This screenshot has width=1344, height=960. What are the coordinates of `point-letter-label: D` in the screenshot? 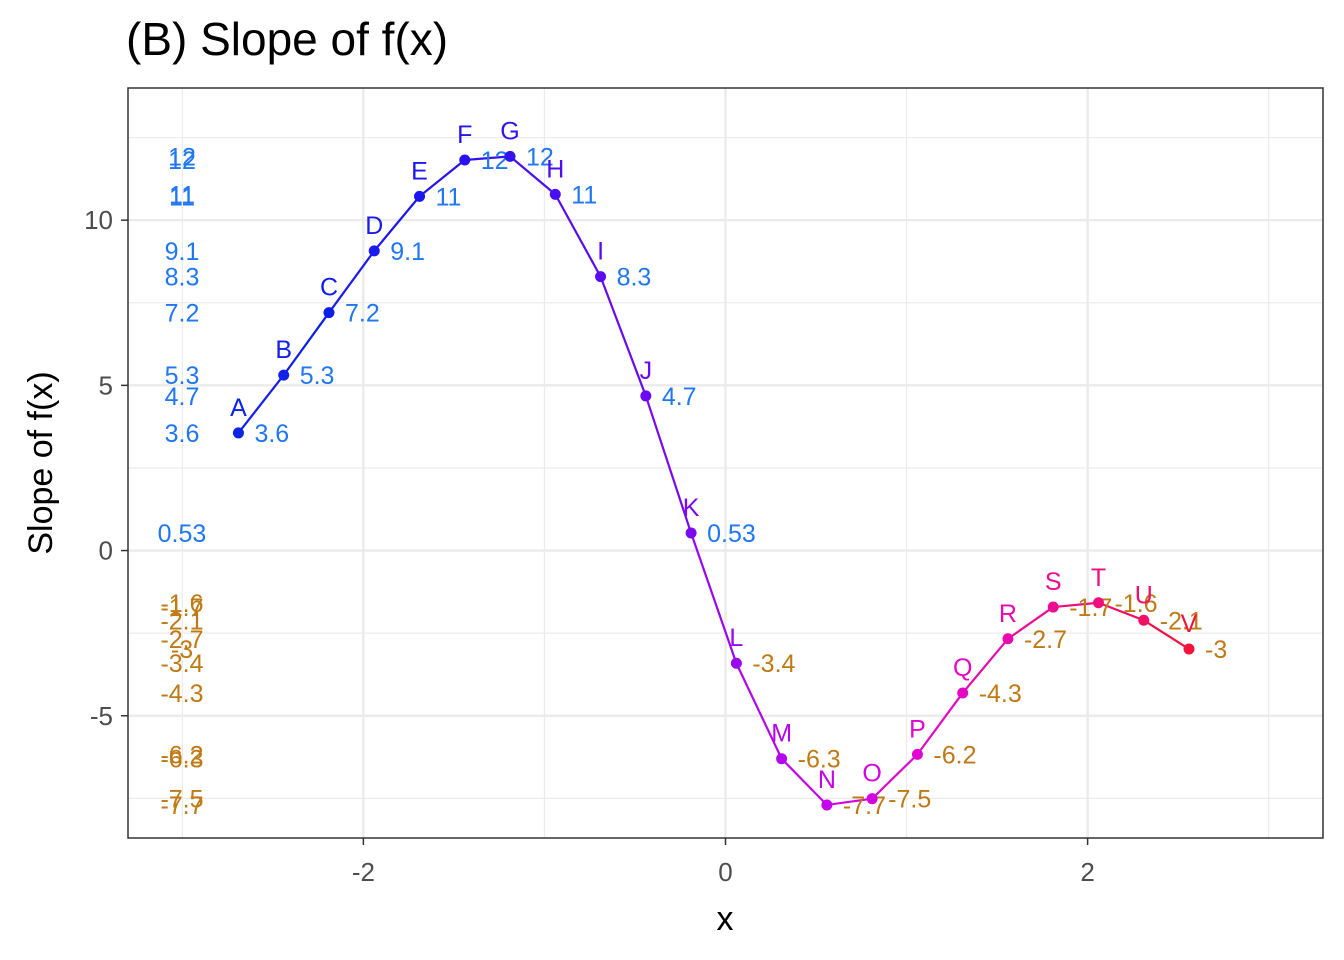 It's located at (374, 226).